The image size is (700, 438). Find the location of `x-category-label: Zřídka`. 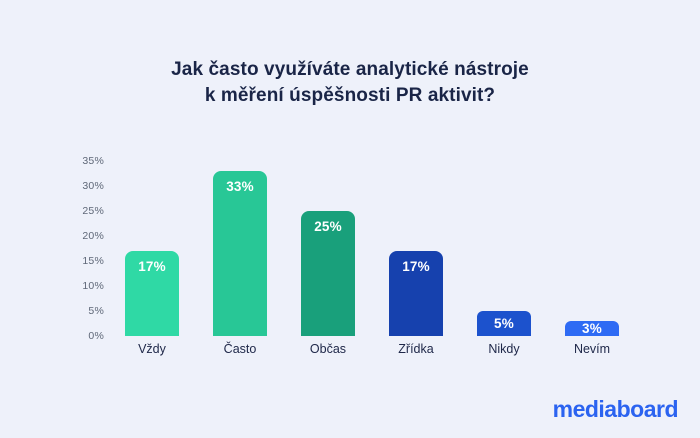

x-category-label: Zřídka is located at coordinates (416, 349).